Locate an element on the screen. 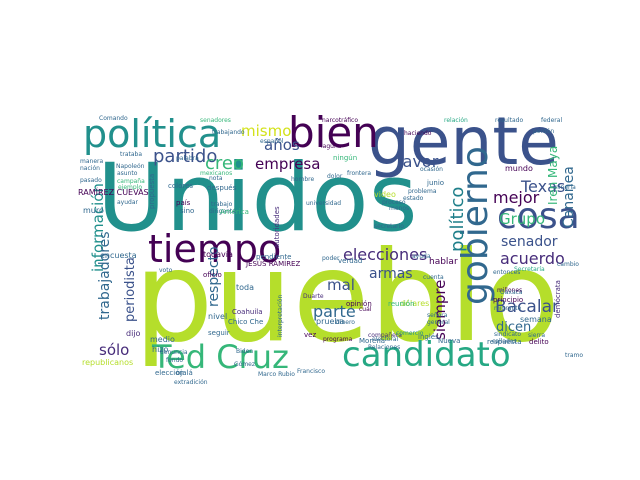 The width and height of the screenshot is (640, 480). cloud-word: principio is located at coordinates (508, 300).